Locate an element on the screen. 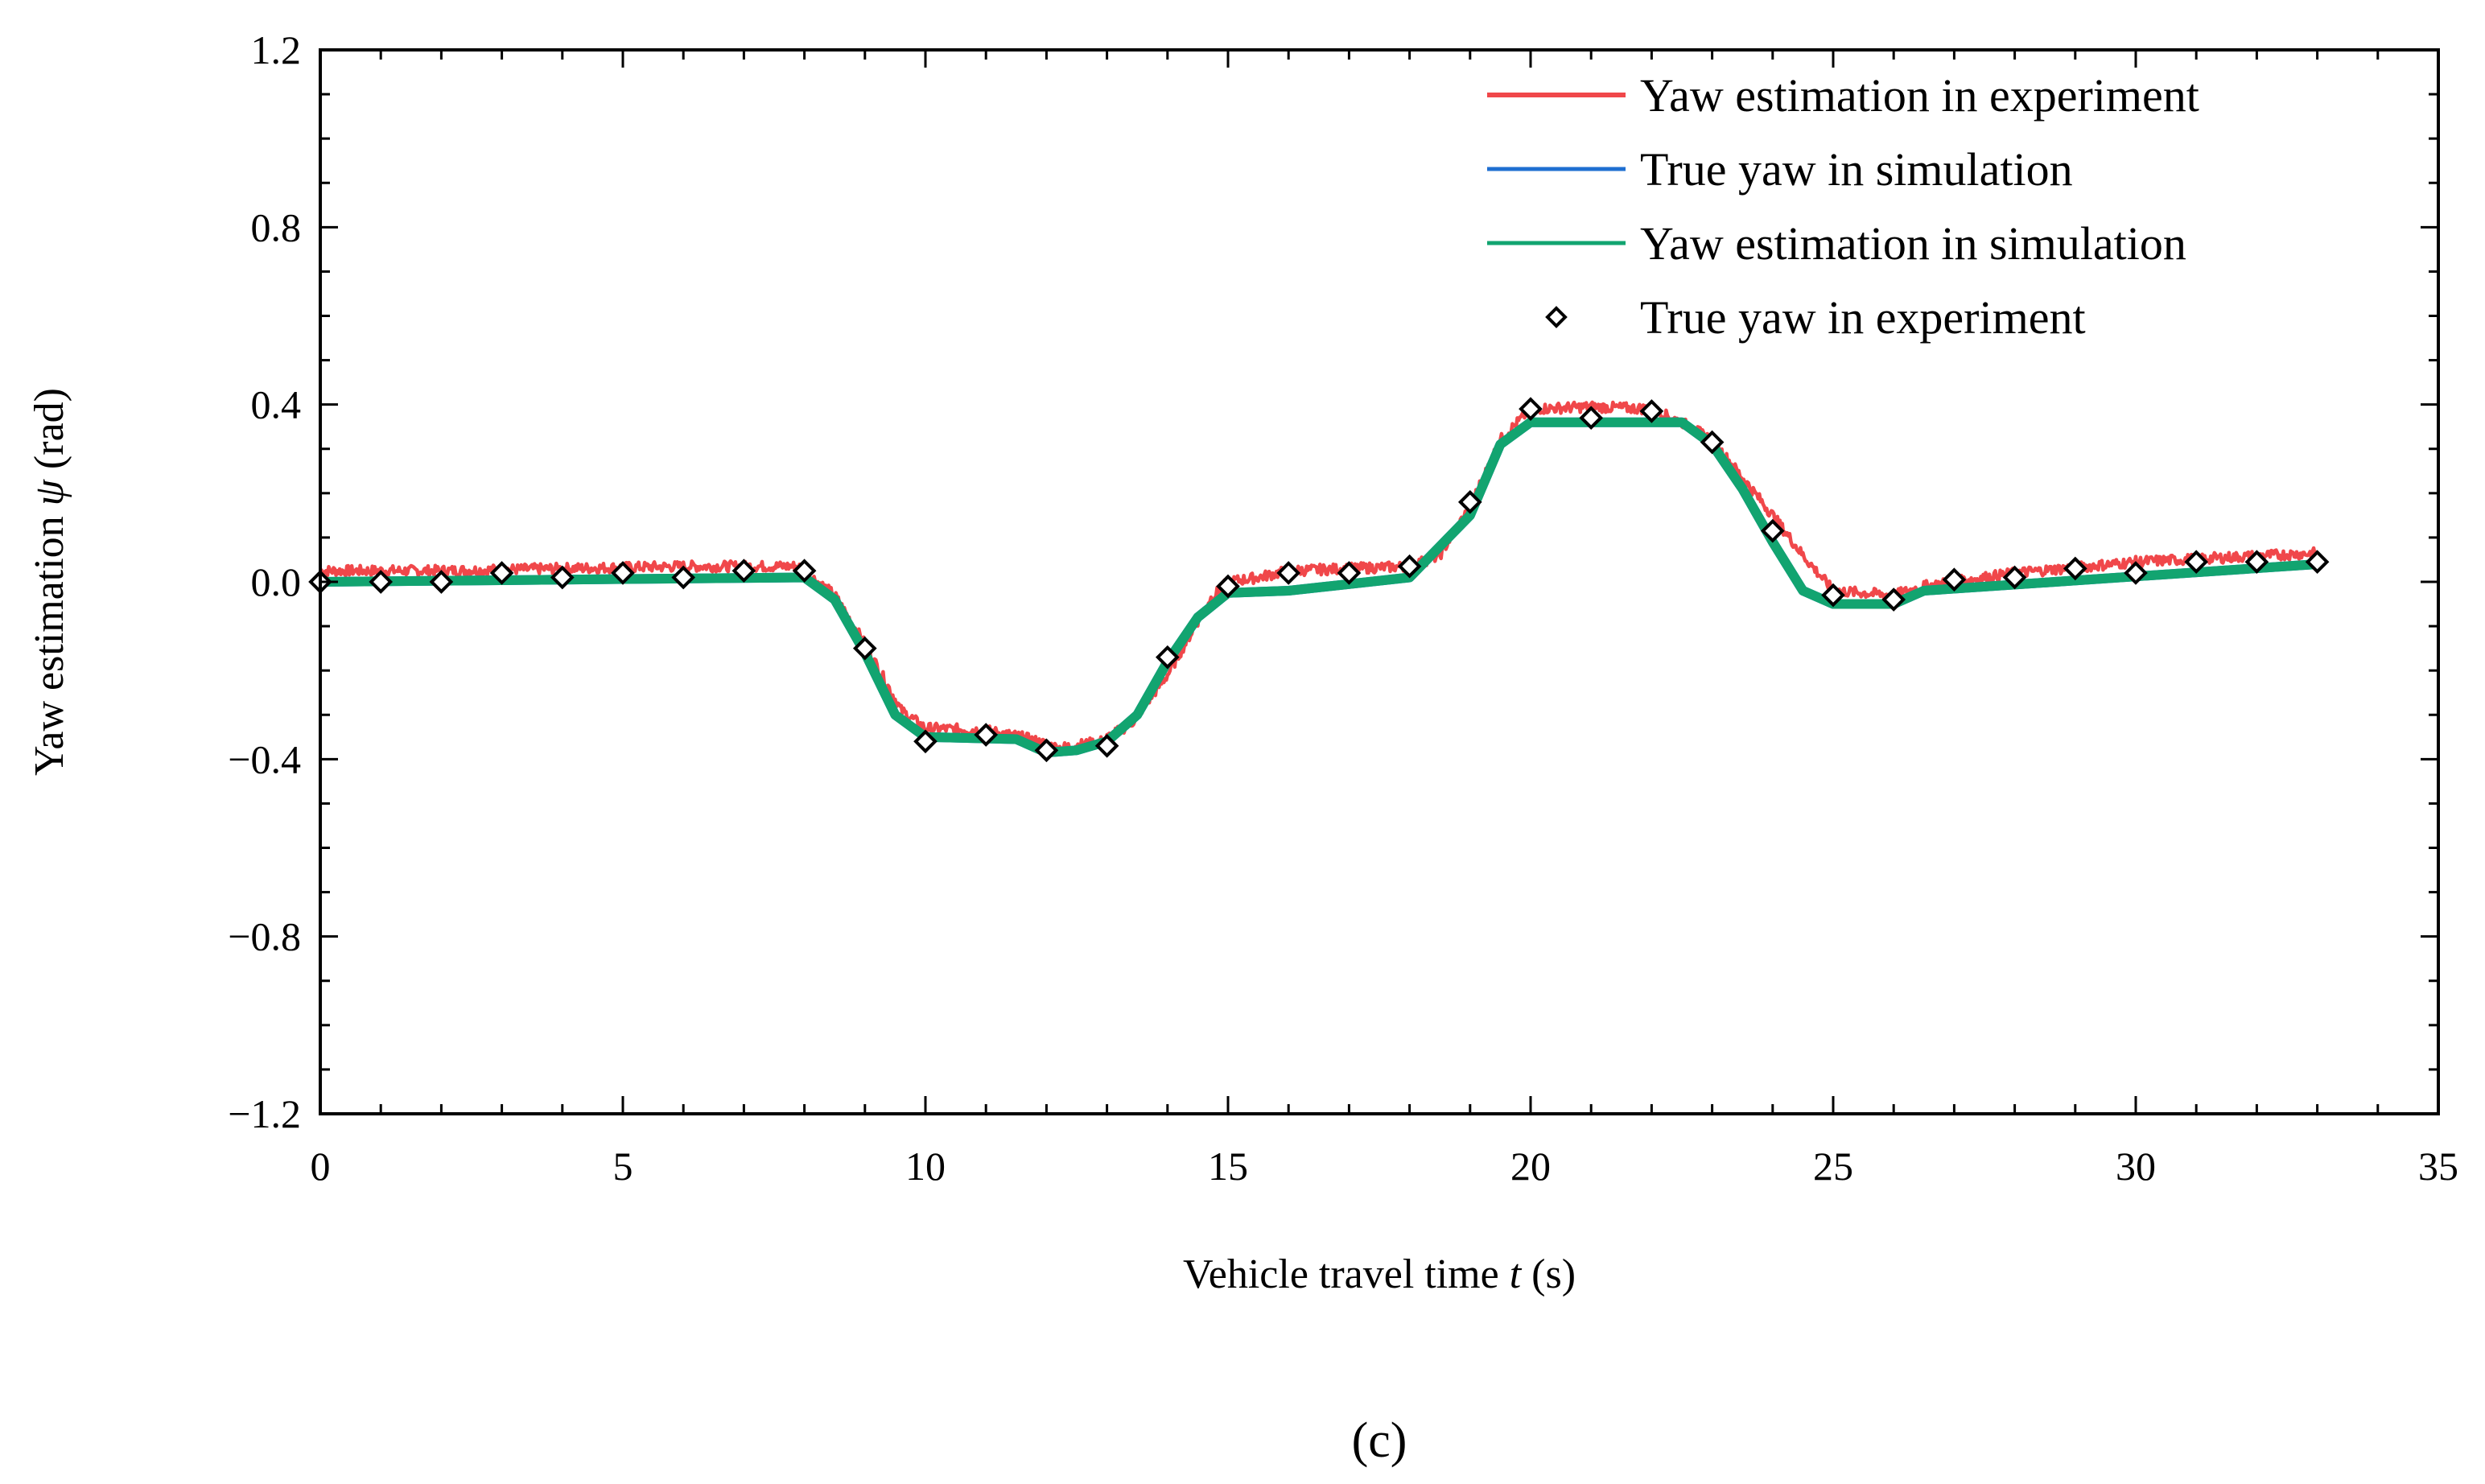 This screenshot has width=2485, height=1484. y-tick-label: 1.2 is located at coordinates (276, 49).